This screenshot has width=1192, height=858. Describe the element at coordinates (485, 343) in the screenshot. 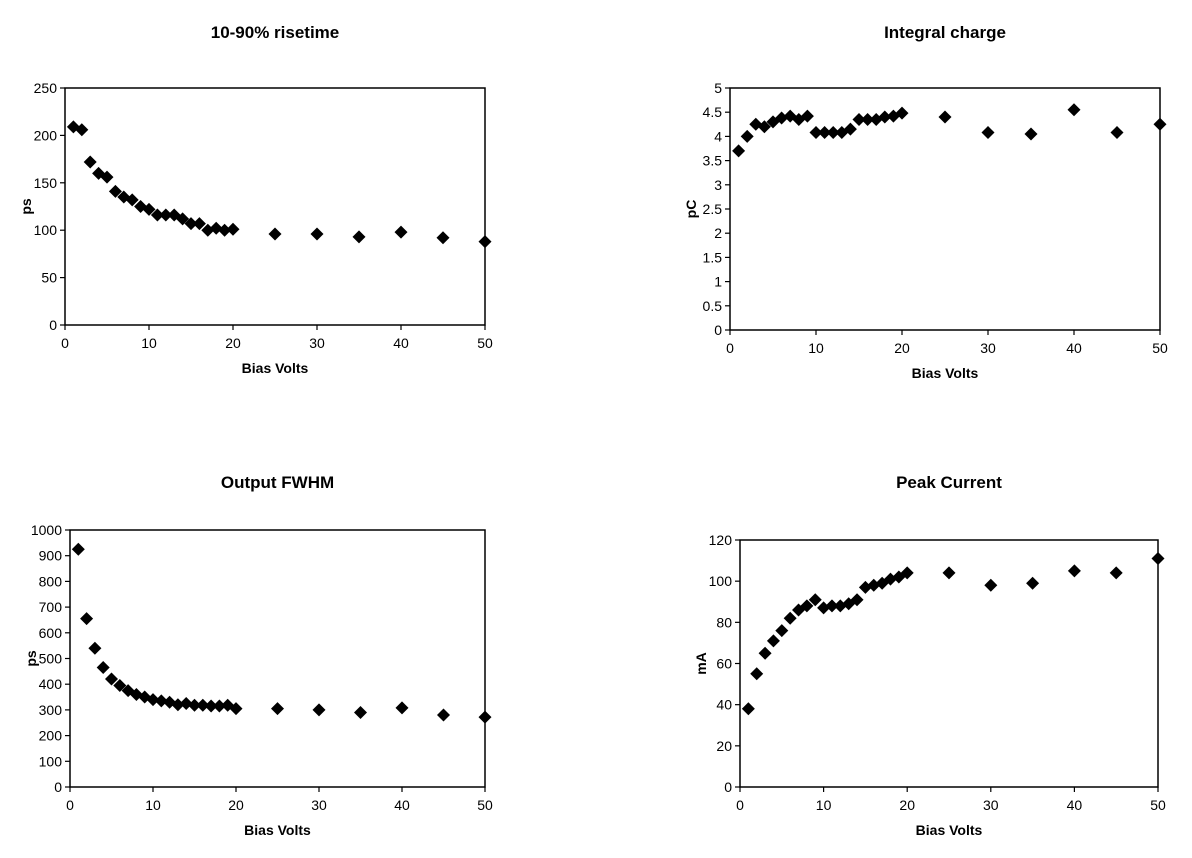

I see `chart-0-xtick-label: 50` at that location.